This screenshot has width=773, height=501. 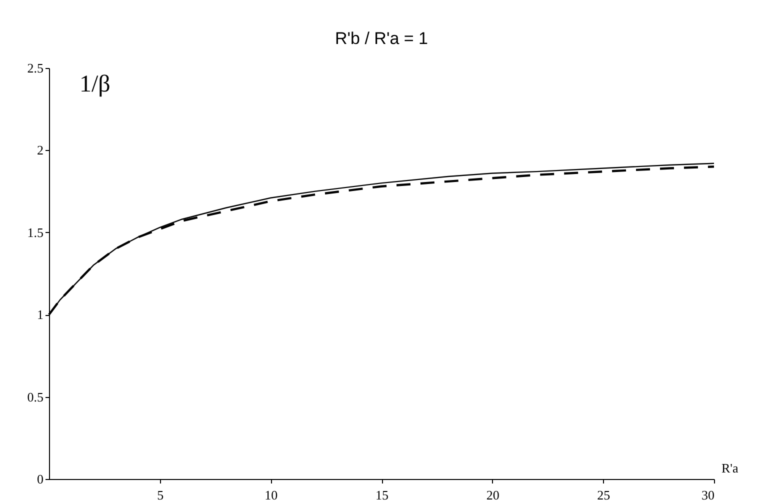 What do you see at coordinates (40, 479) in the screenshot?
I see `y-tick-label: 0` at bounding box center [40, 479].